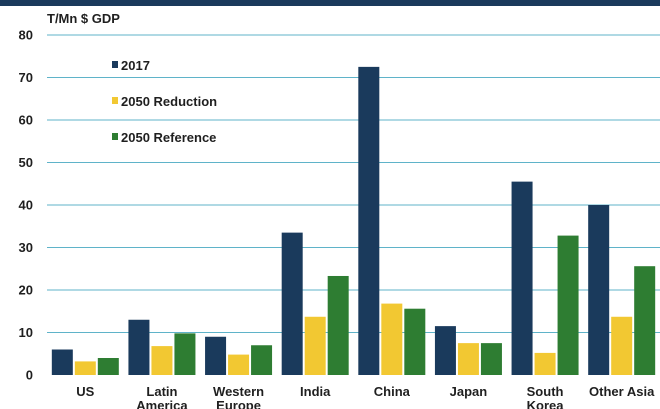 This screenshot has height=409, width=660. Describe the element at coordinates (26, 290) in the screenshot. I see `y-tick-label: 20` at that location.